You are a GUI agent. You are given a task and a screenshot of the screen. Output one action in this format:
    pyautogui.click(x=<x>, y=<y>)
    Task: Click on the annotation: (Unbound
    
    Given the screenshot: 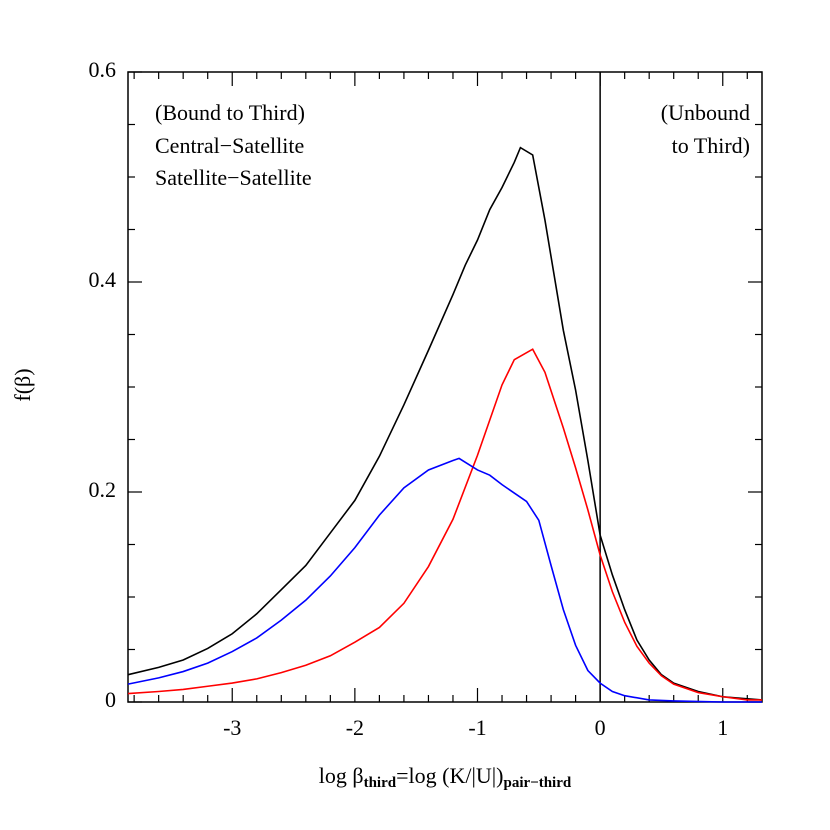 What is the action you would take?
    pyautogui.click(x=705, y=112)
    